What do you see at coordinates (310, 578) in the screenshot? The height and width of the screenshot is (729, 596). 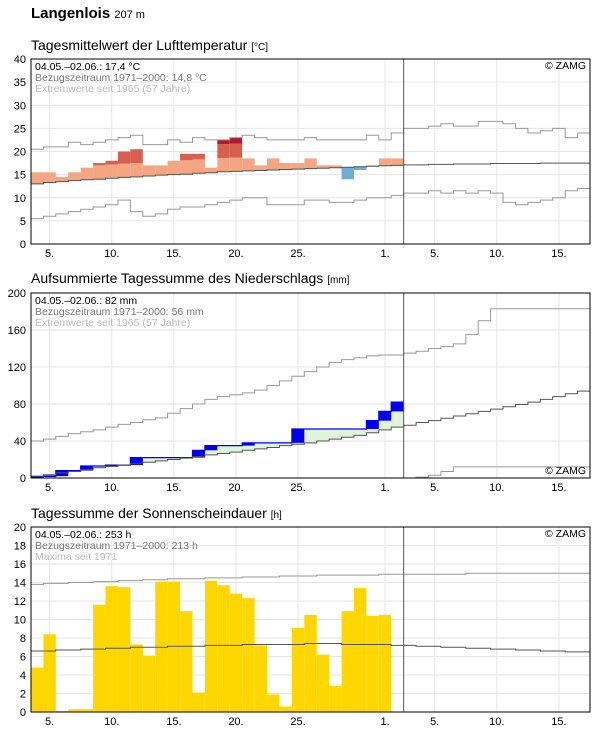 I see `sunshine-max-line` at bounding box center [310, 578].